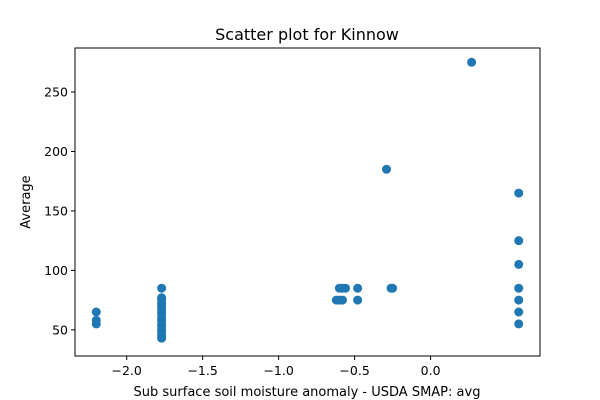 This screenshot has height=400, width=600. What do you see at coordinates (56, 151) in the screenshot?
I see `y-tick-label: 200` at bounding box center [56, 151].